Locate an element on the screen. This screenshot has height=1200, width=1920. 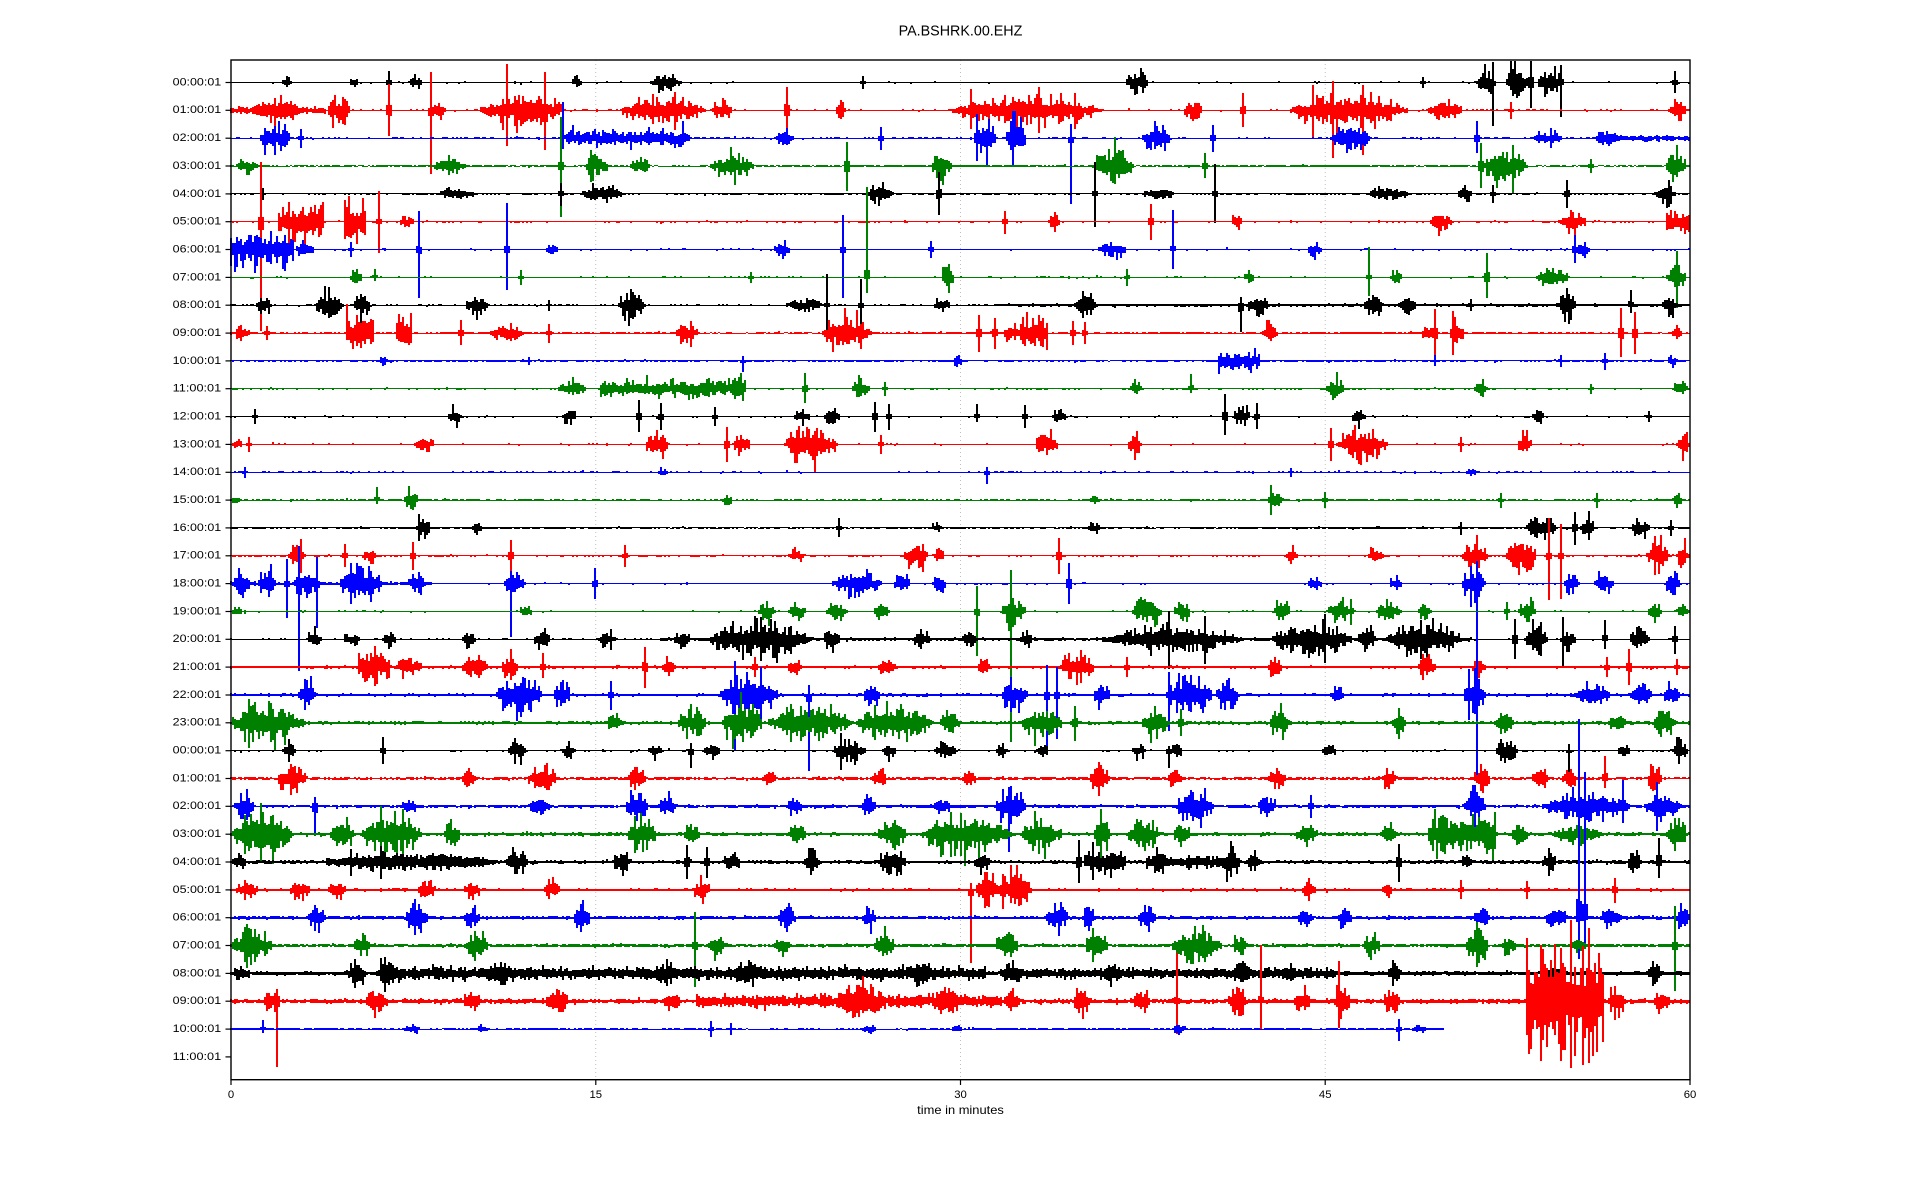
svg-text: 15:00:01 is located at coordinates (197, 500).